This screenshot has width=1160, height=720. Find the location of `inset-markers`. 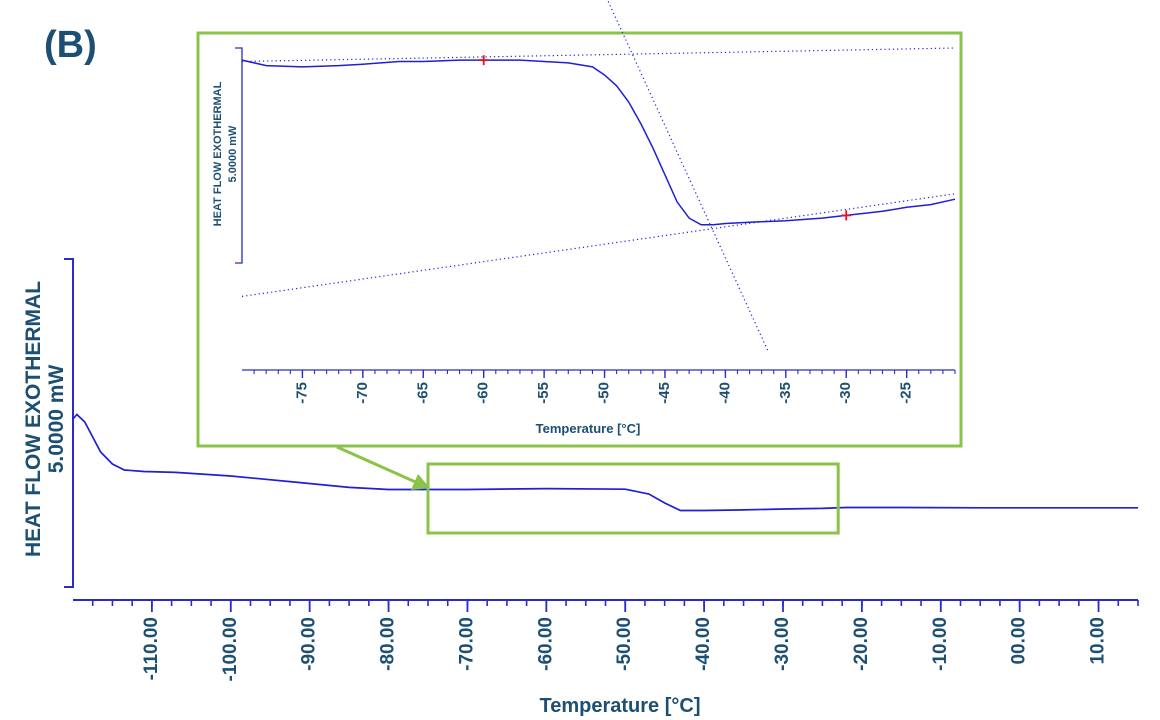

inset-markers is located at coordinates (665, 138).